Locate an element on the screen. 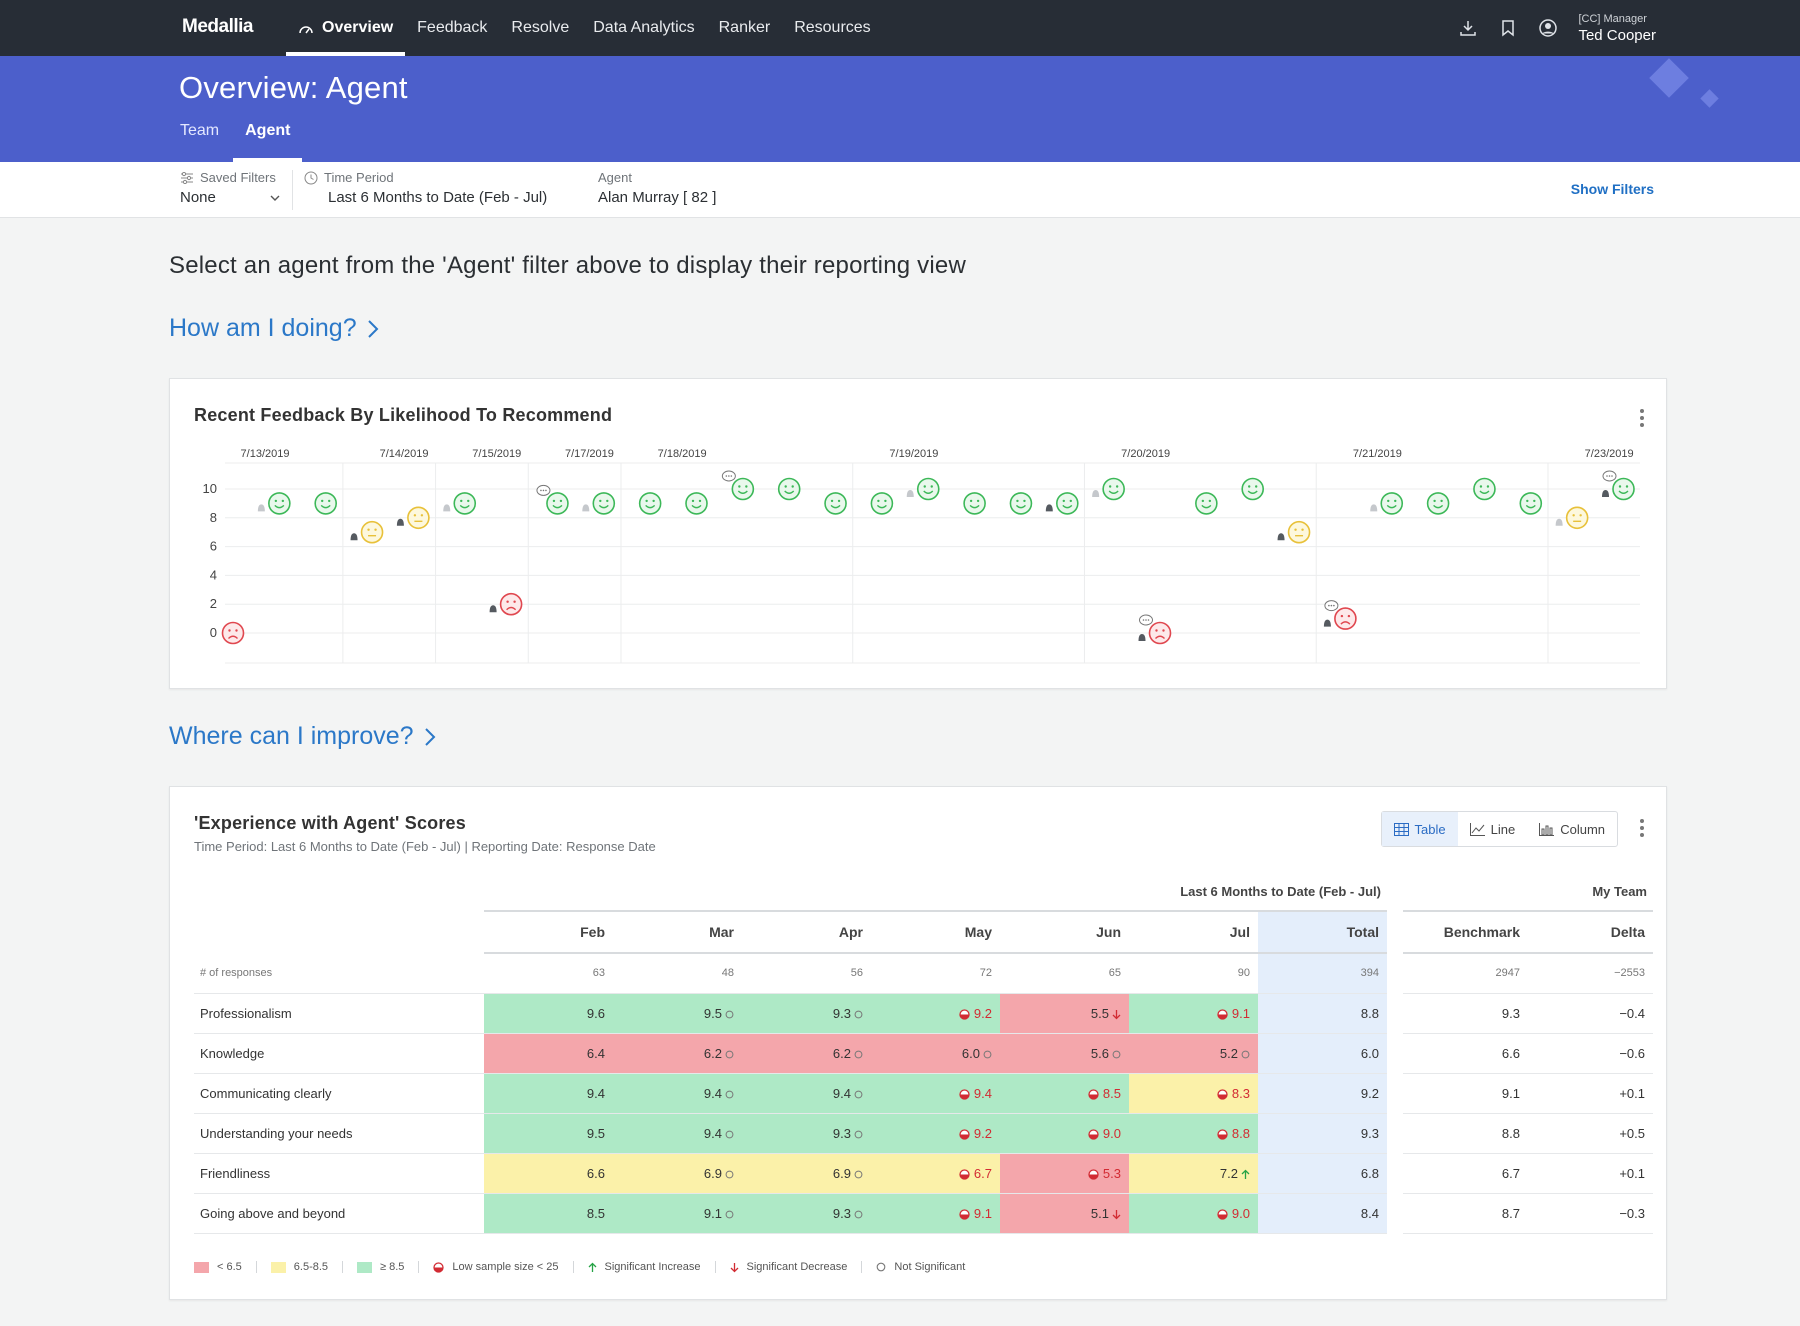 The width and height of the screenshot is (1800, 1326). score-cell: 8.3 is located at coordinates (1193, 1093).